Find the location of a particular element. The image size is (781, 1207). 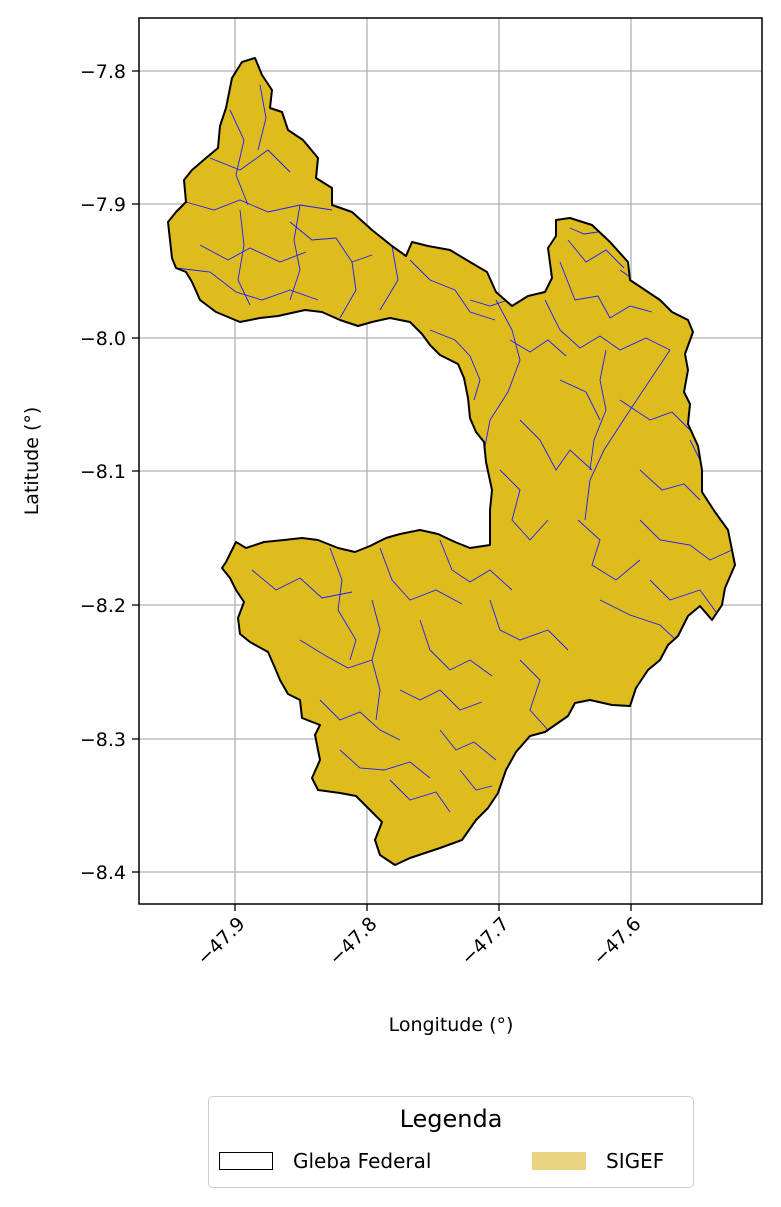

x-tick-label: −47.7 is located at coordinates (485, 941).